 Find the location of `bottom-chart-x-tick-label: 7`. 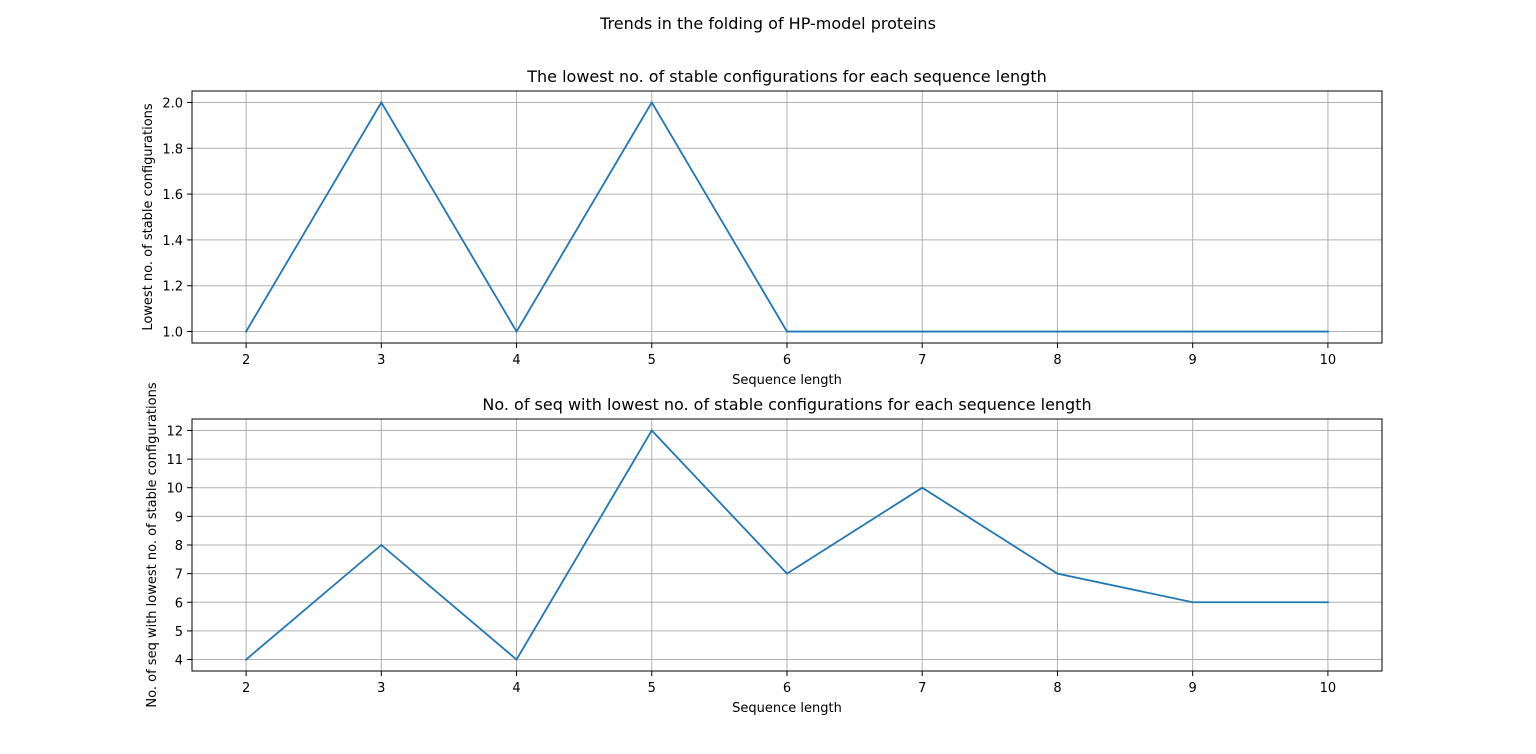

bottom-chart-x-tick-label: 7 is located at coordinates (922, 688).